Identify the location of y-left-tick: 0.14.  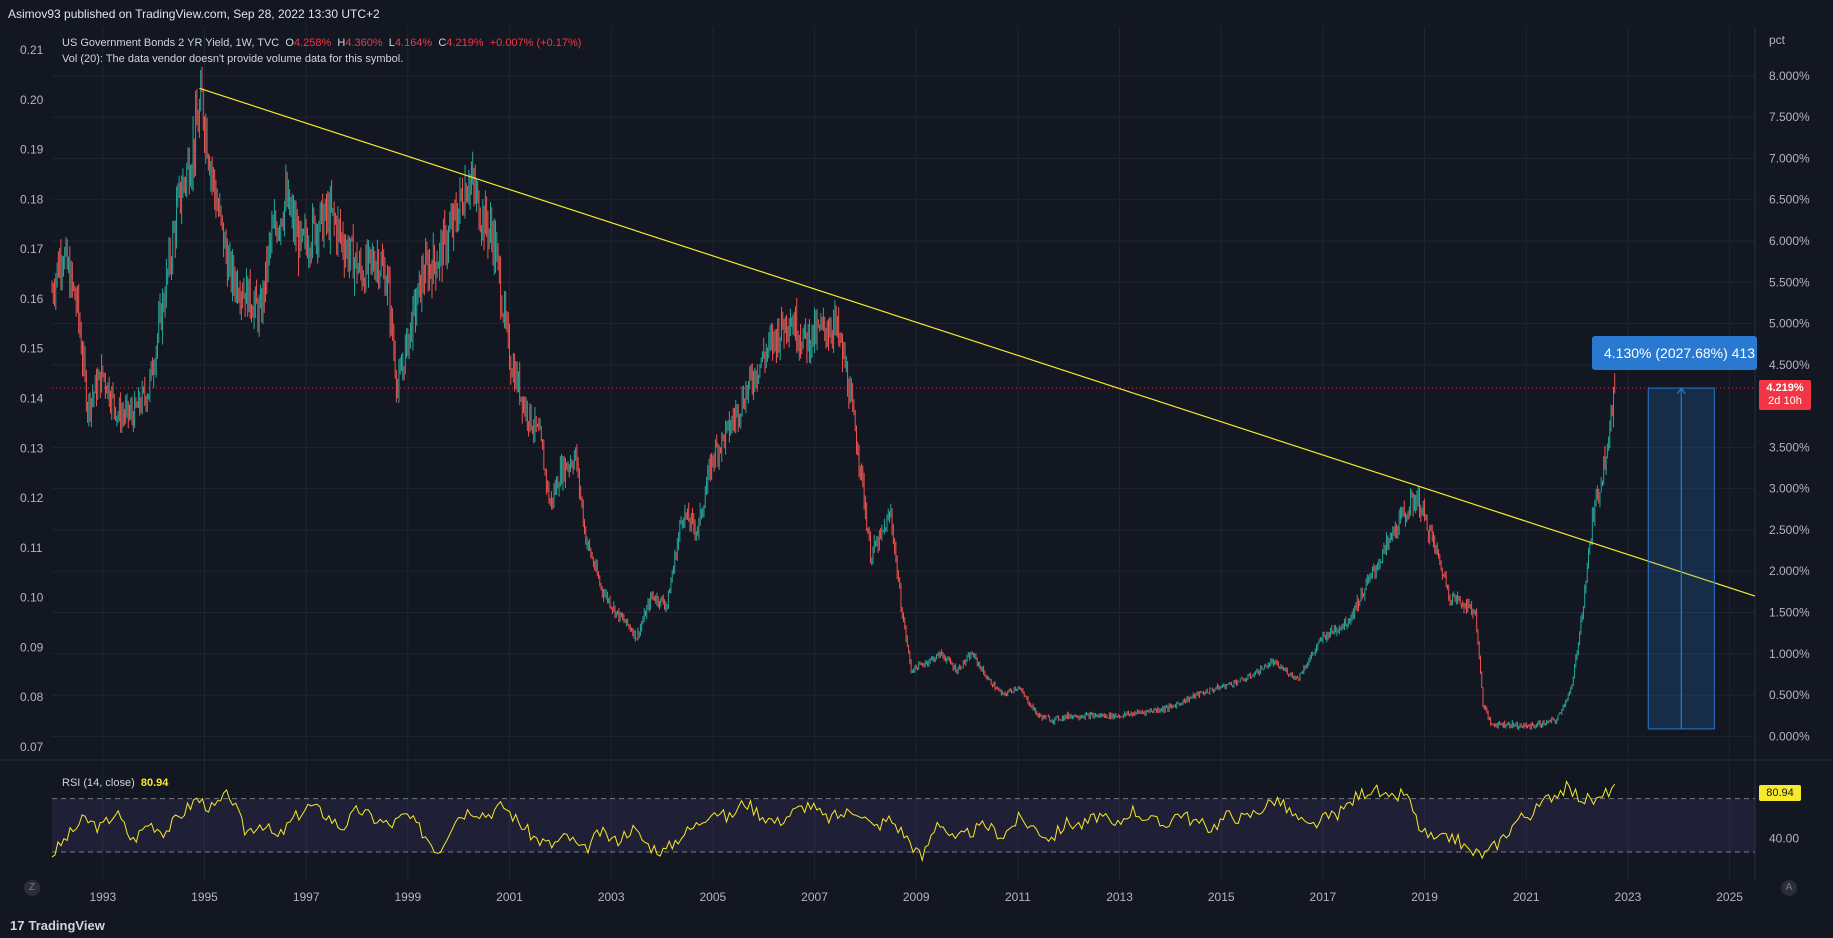
(32, 399).